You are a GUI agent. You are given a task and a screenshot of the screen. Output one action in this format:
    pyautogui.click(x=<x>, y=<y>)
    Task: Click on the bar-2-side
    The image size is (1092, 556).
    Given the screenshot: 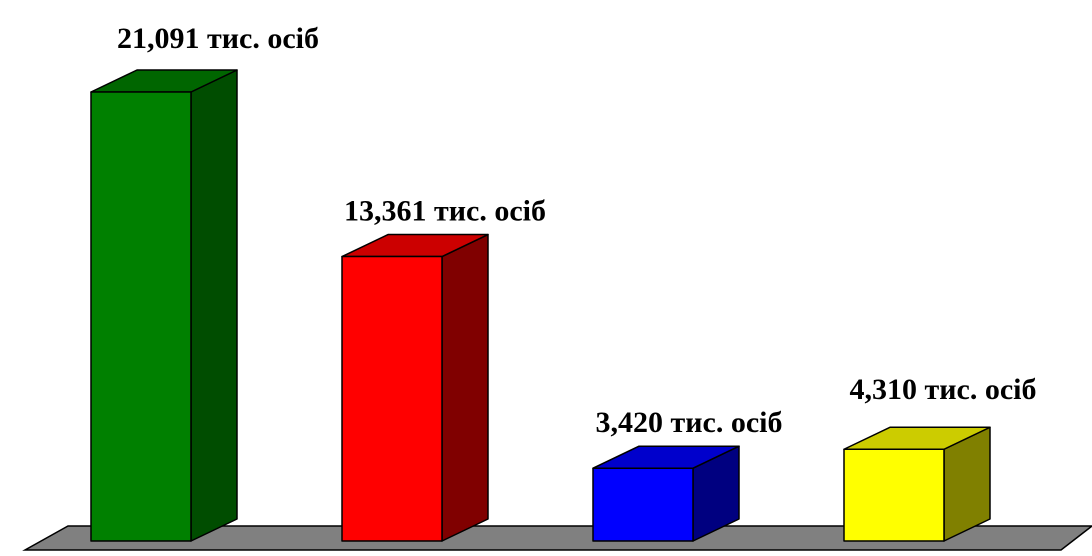 What is the action you would take?
    pyautogui.click(x=465, y=387)
    